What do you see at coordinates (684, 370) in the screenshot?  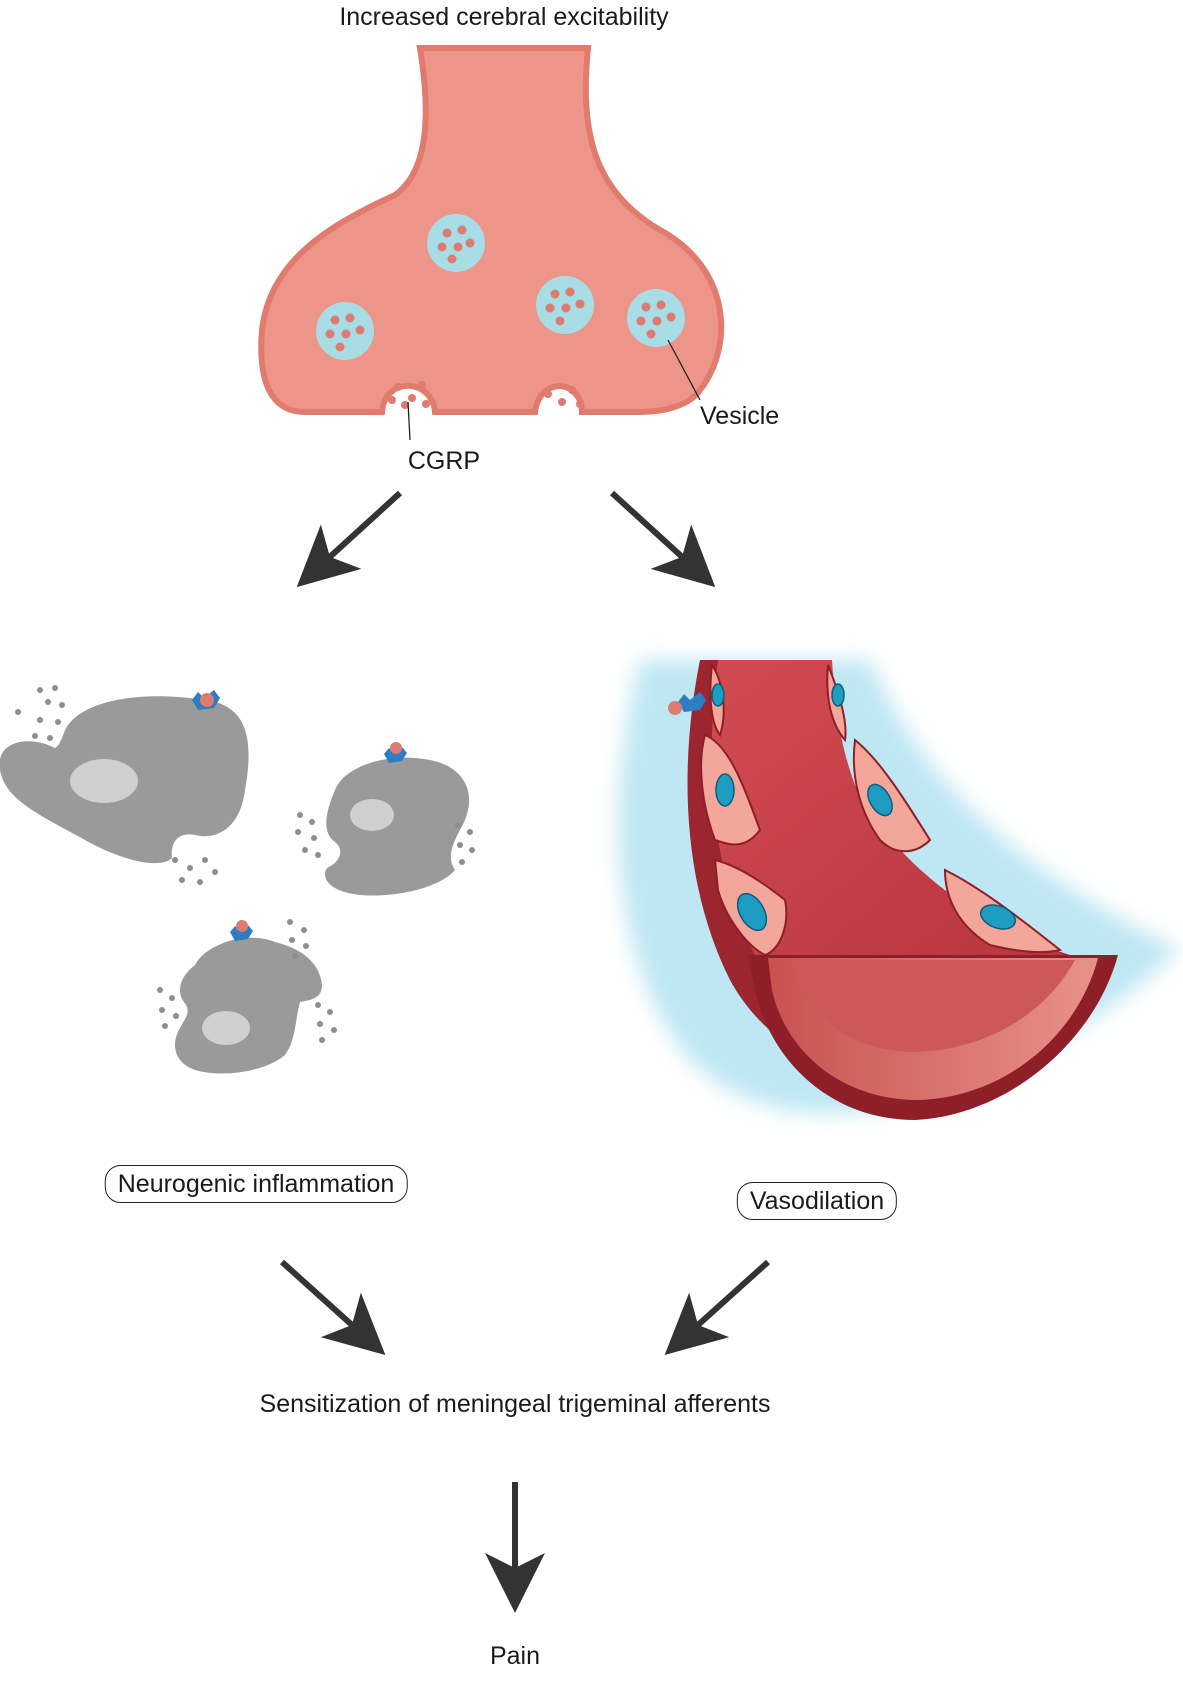 I see `vesicle-leader-line` at bounding box center [684, 370].